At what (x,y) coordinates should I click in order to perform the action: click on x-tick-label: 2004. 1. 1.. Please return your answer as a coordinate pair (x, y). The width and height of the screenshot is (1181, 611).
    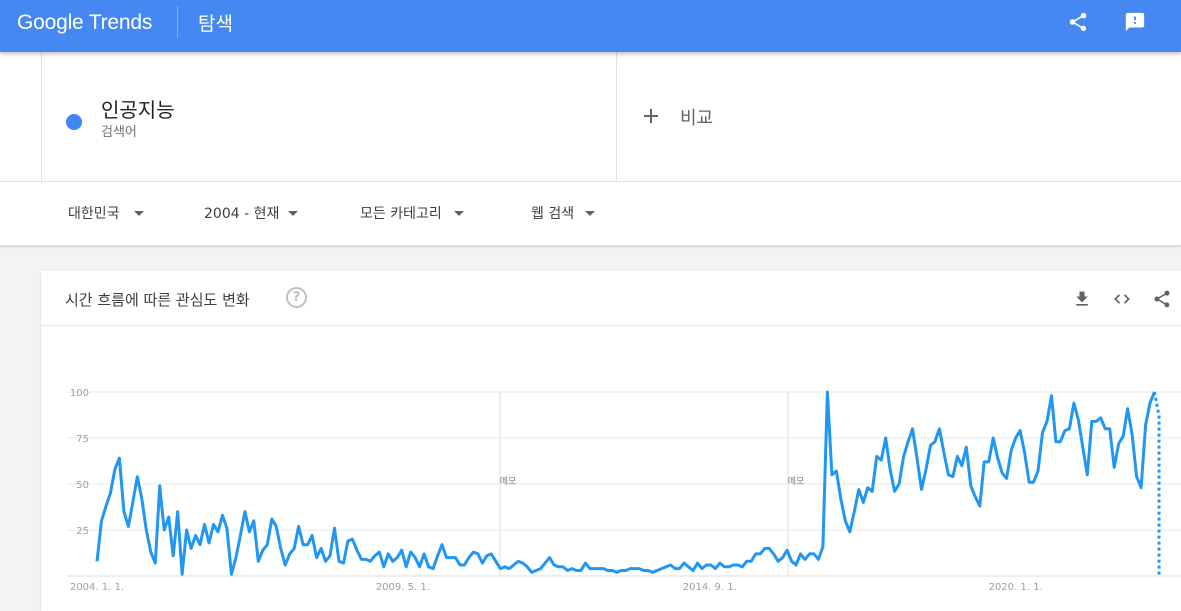
    Looking at the image, I should click on (97, 587).